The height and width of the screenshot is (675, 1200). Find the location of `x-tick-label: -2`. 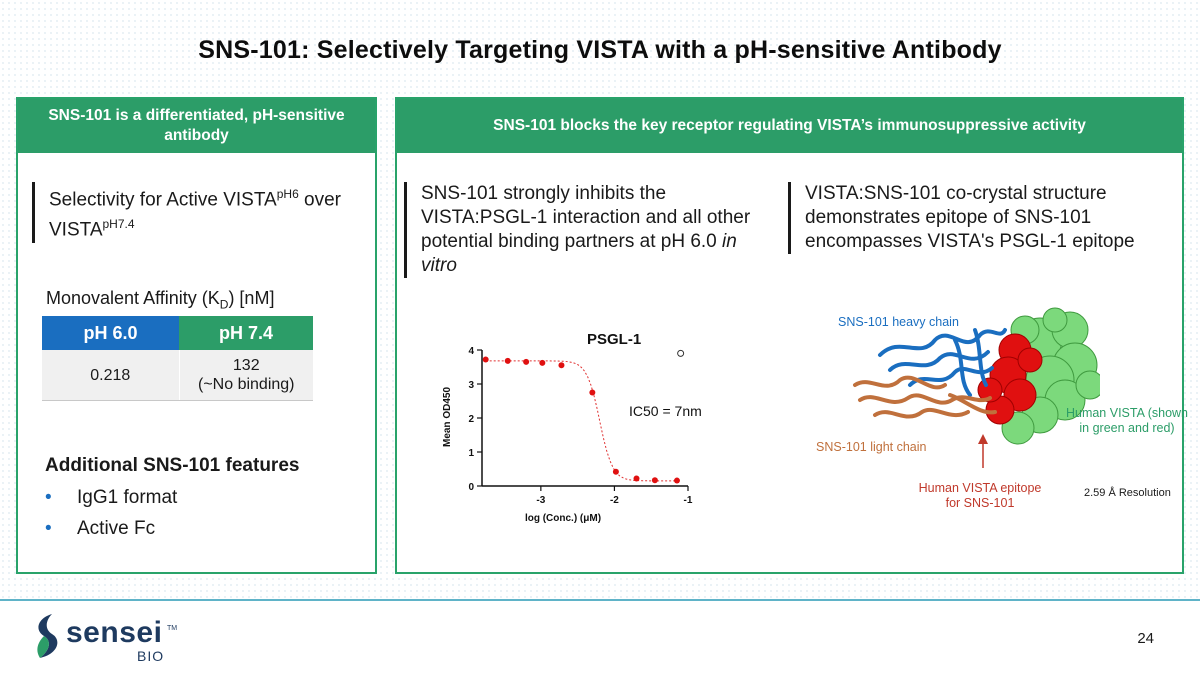

x-tick-label: -2 is located at coordinates (614, 500).